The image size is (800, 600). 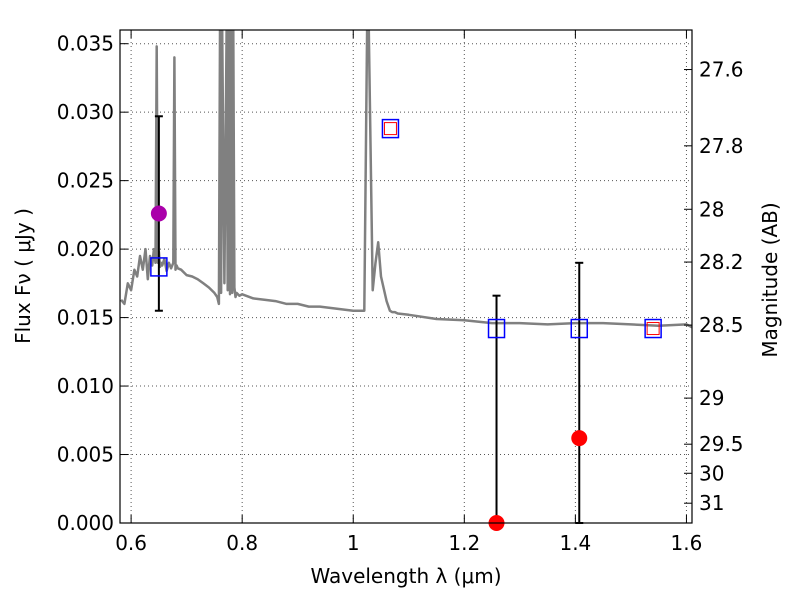 I want to click on y-tick-label: 0.015, so click(x=85, y=318).